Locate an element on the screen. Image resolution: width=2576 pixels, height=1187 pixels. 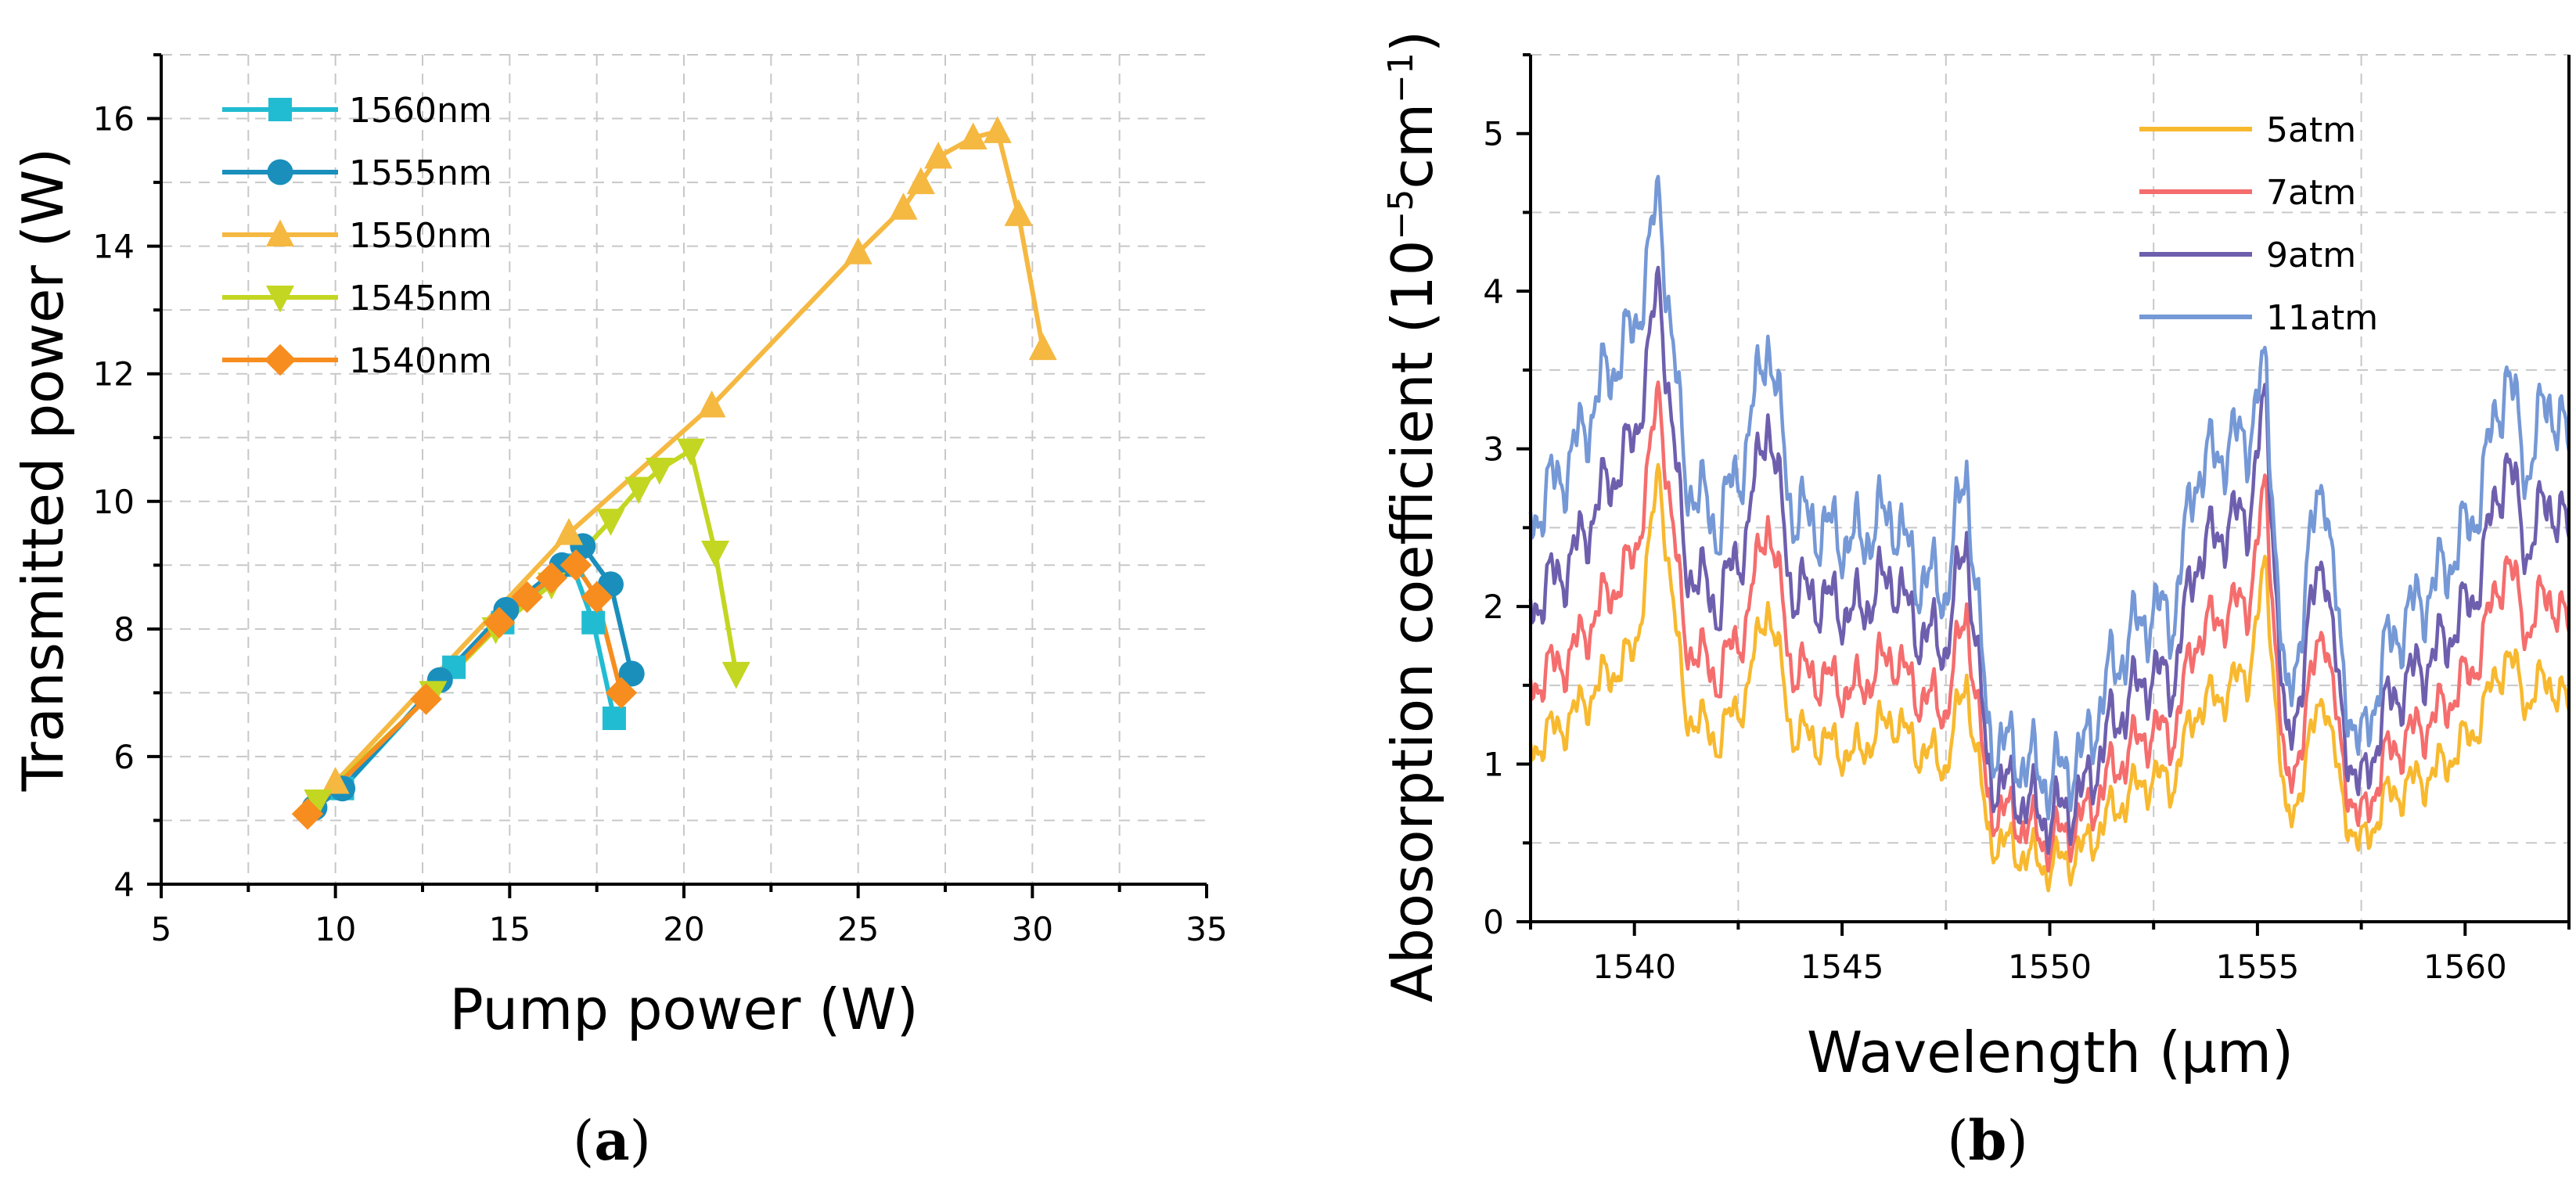
panel-b-x-tick-label: 1550 is located at coordinates (2050, 967).